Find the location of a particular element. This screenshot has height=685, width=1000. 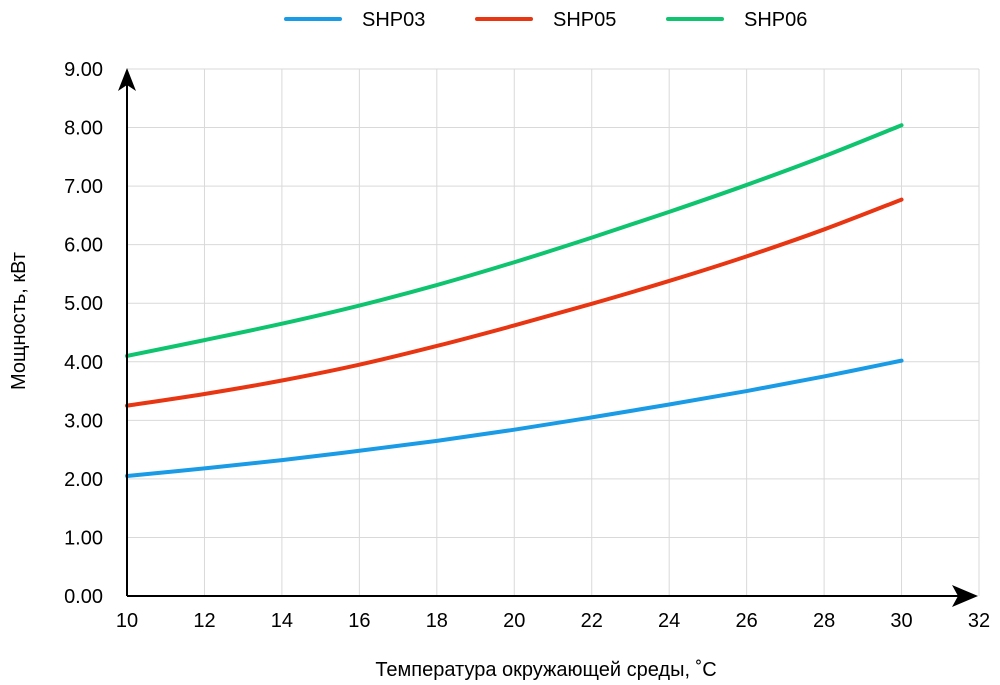

y-tick-label: 5.00 is located at coordinates (83, 304).